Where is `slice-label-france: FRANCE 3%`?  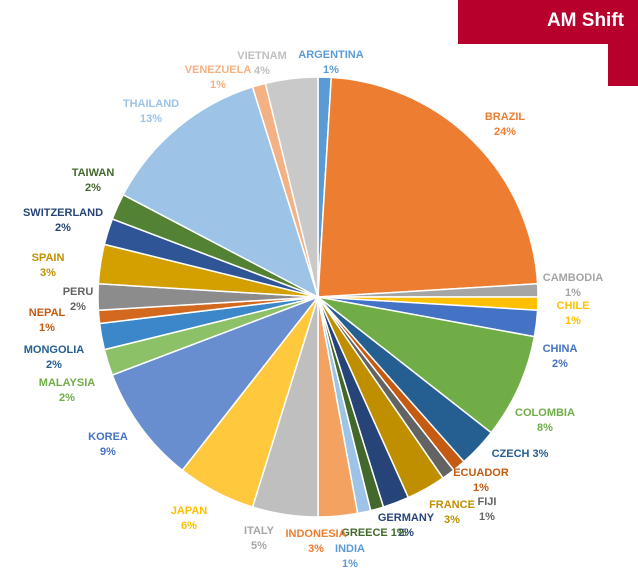 slice-label-france: FRANCE 3% is located at coordinates (452, 512).